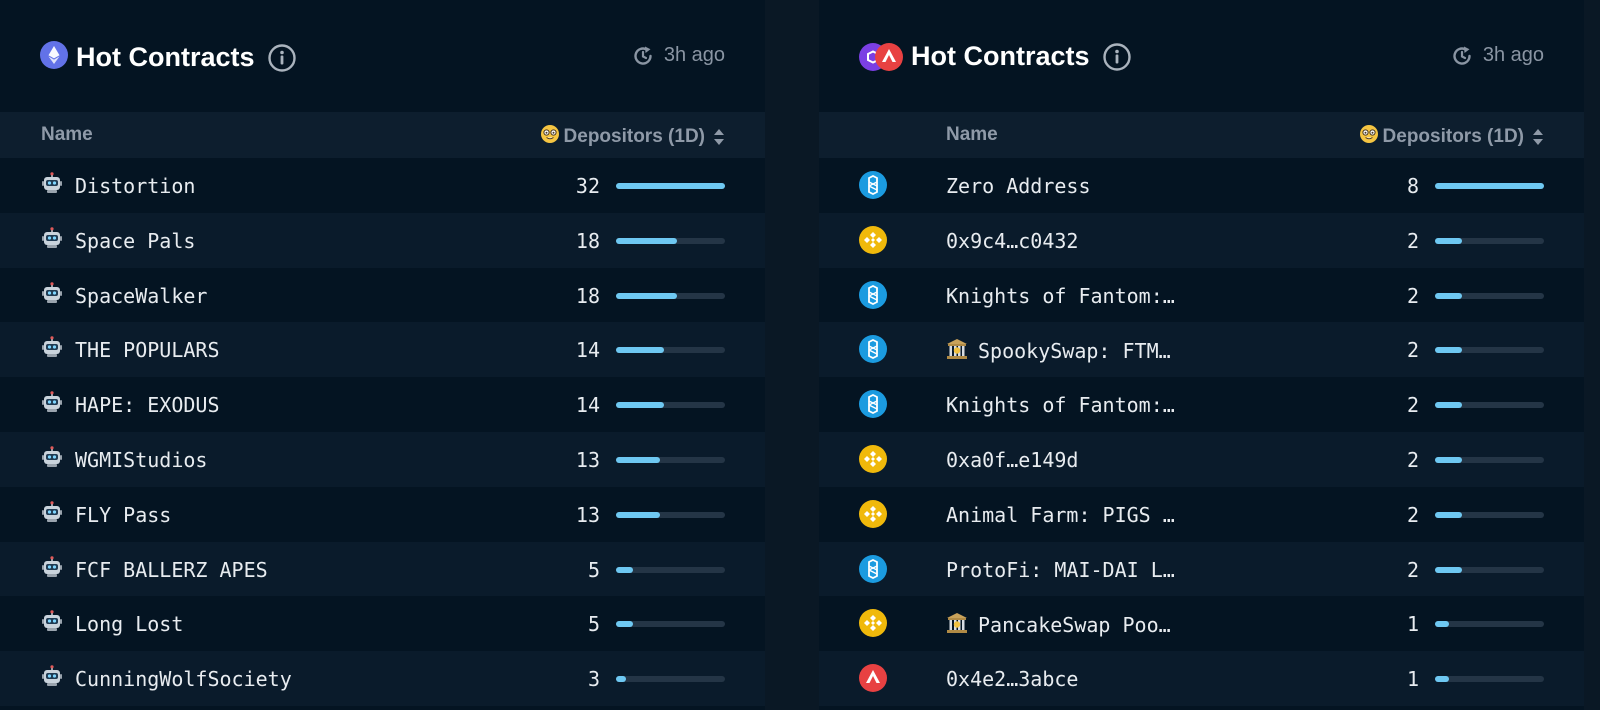 The width and height of the screenshot is (1600, 710). Describe the element at coordinates (141, 296) in the screenshot. I see `contract-name: SpaceWalker` at that location.